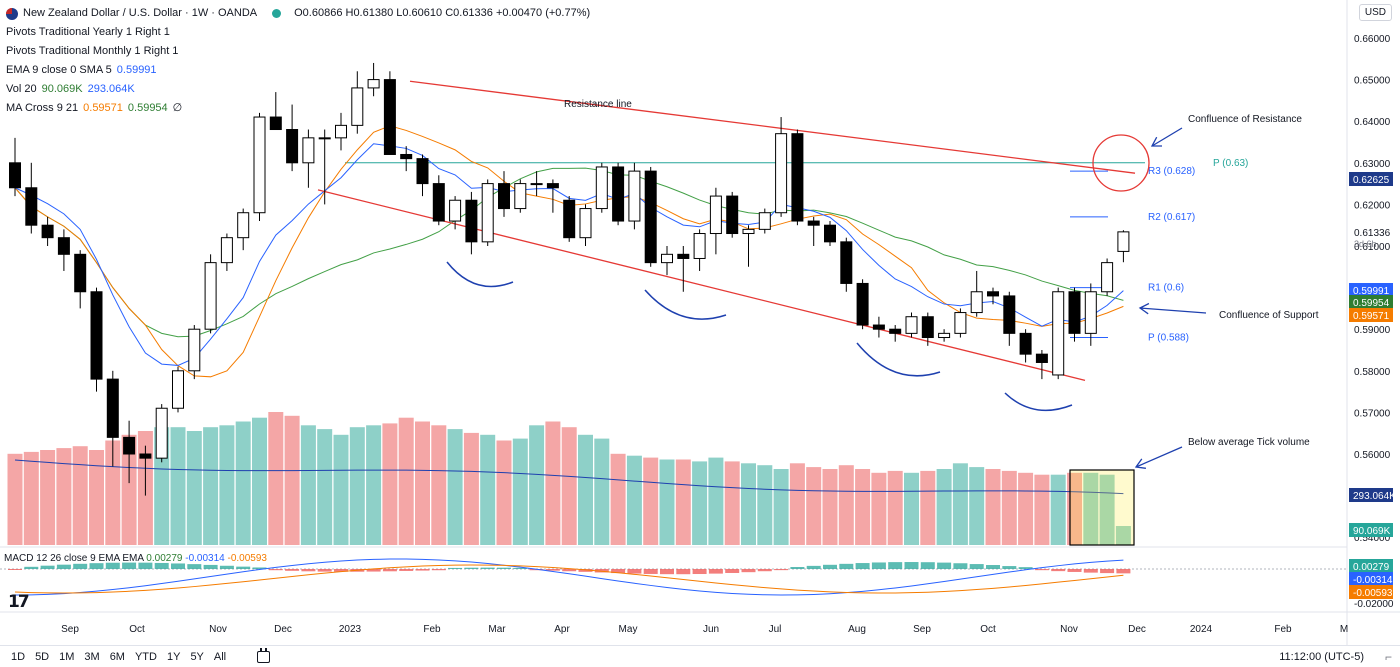  Describe the element at coordinates (173, 656) in the screenshot. I see `timeframe-1y: 1Y` at that location.